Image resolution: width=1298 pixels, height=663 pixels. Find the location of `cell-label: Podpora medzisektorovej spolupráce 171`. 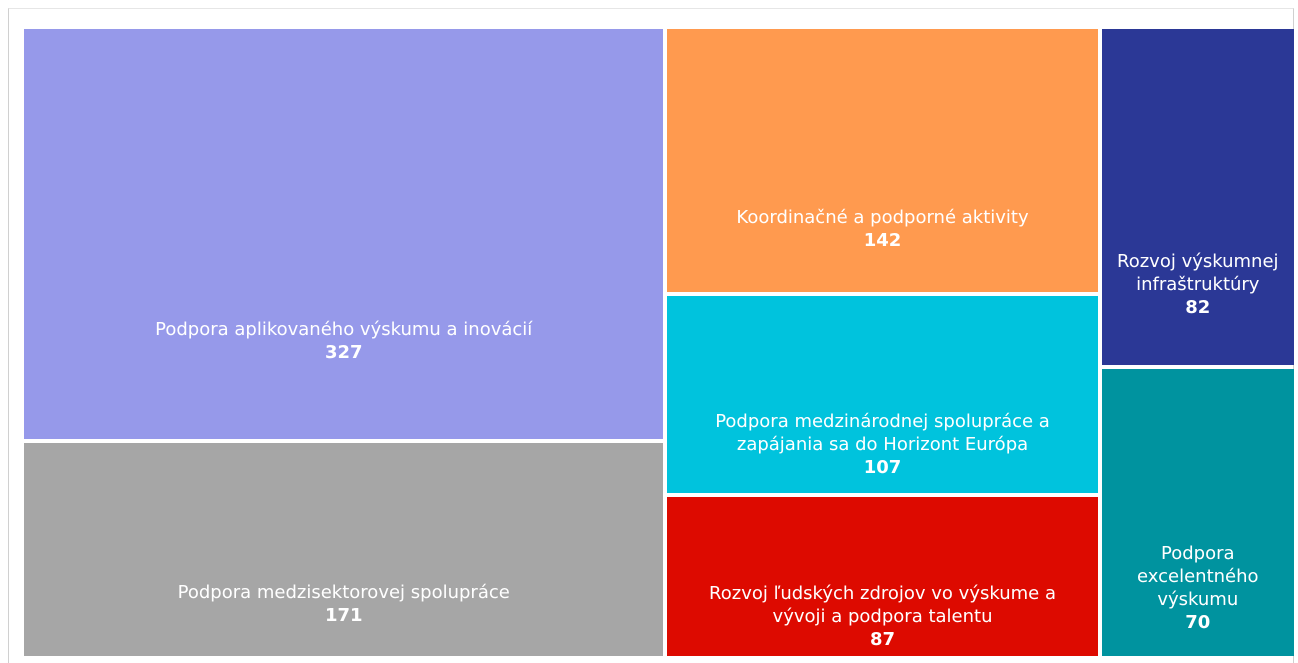

cell-label: Podpora medzisektorovej spolupráce 171 is located at coordinates (343, 604).